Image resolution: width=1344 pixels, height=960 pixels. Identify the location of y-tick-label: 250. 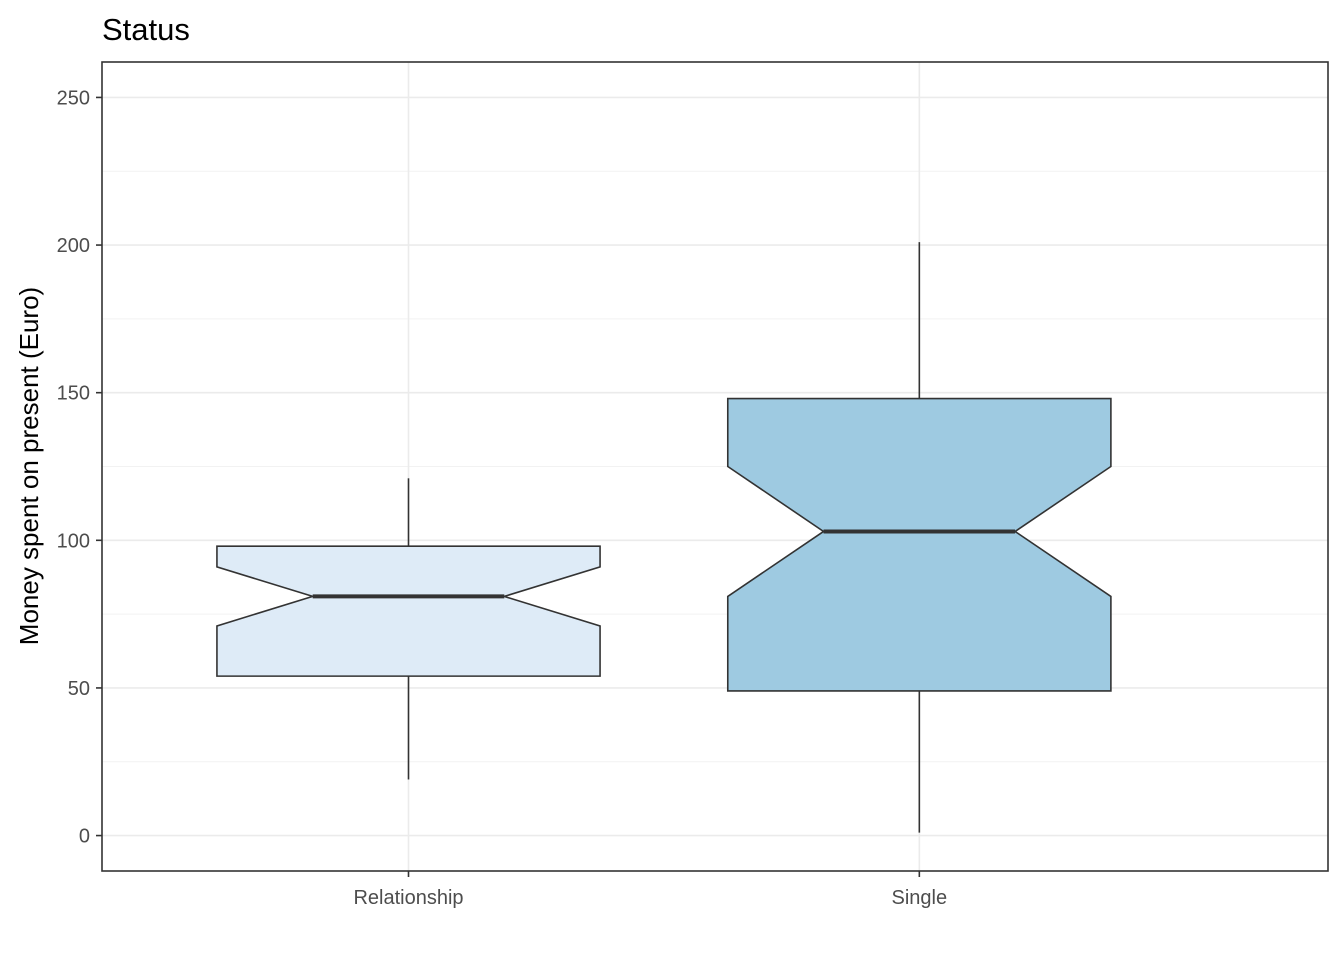
(73, 98).